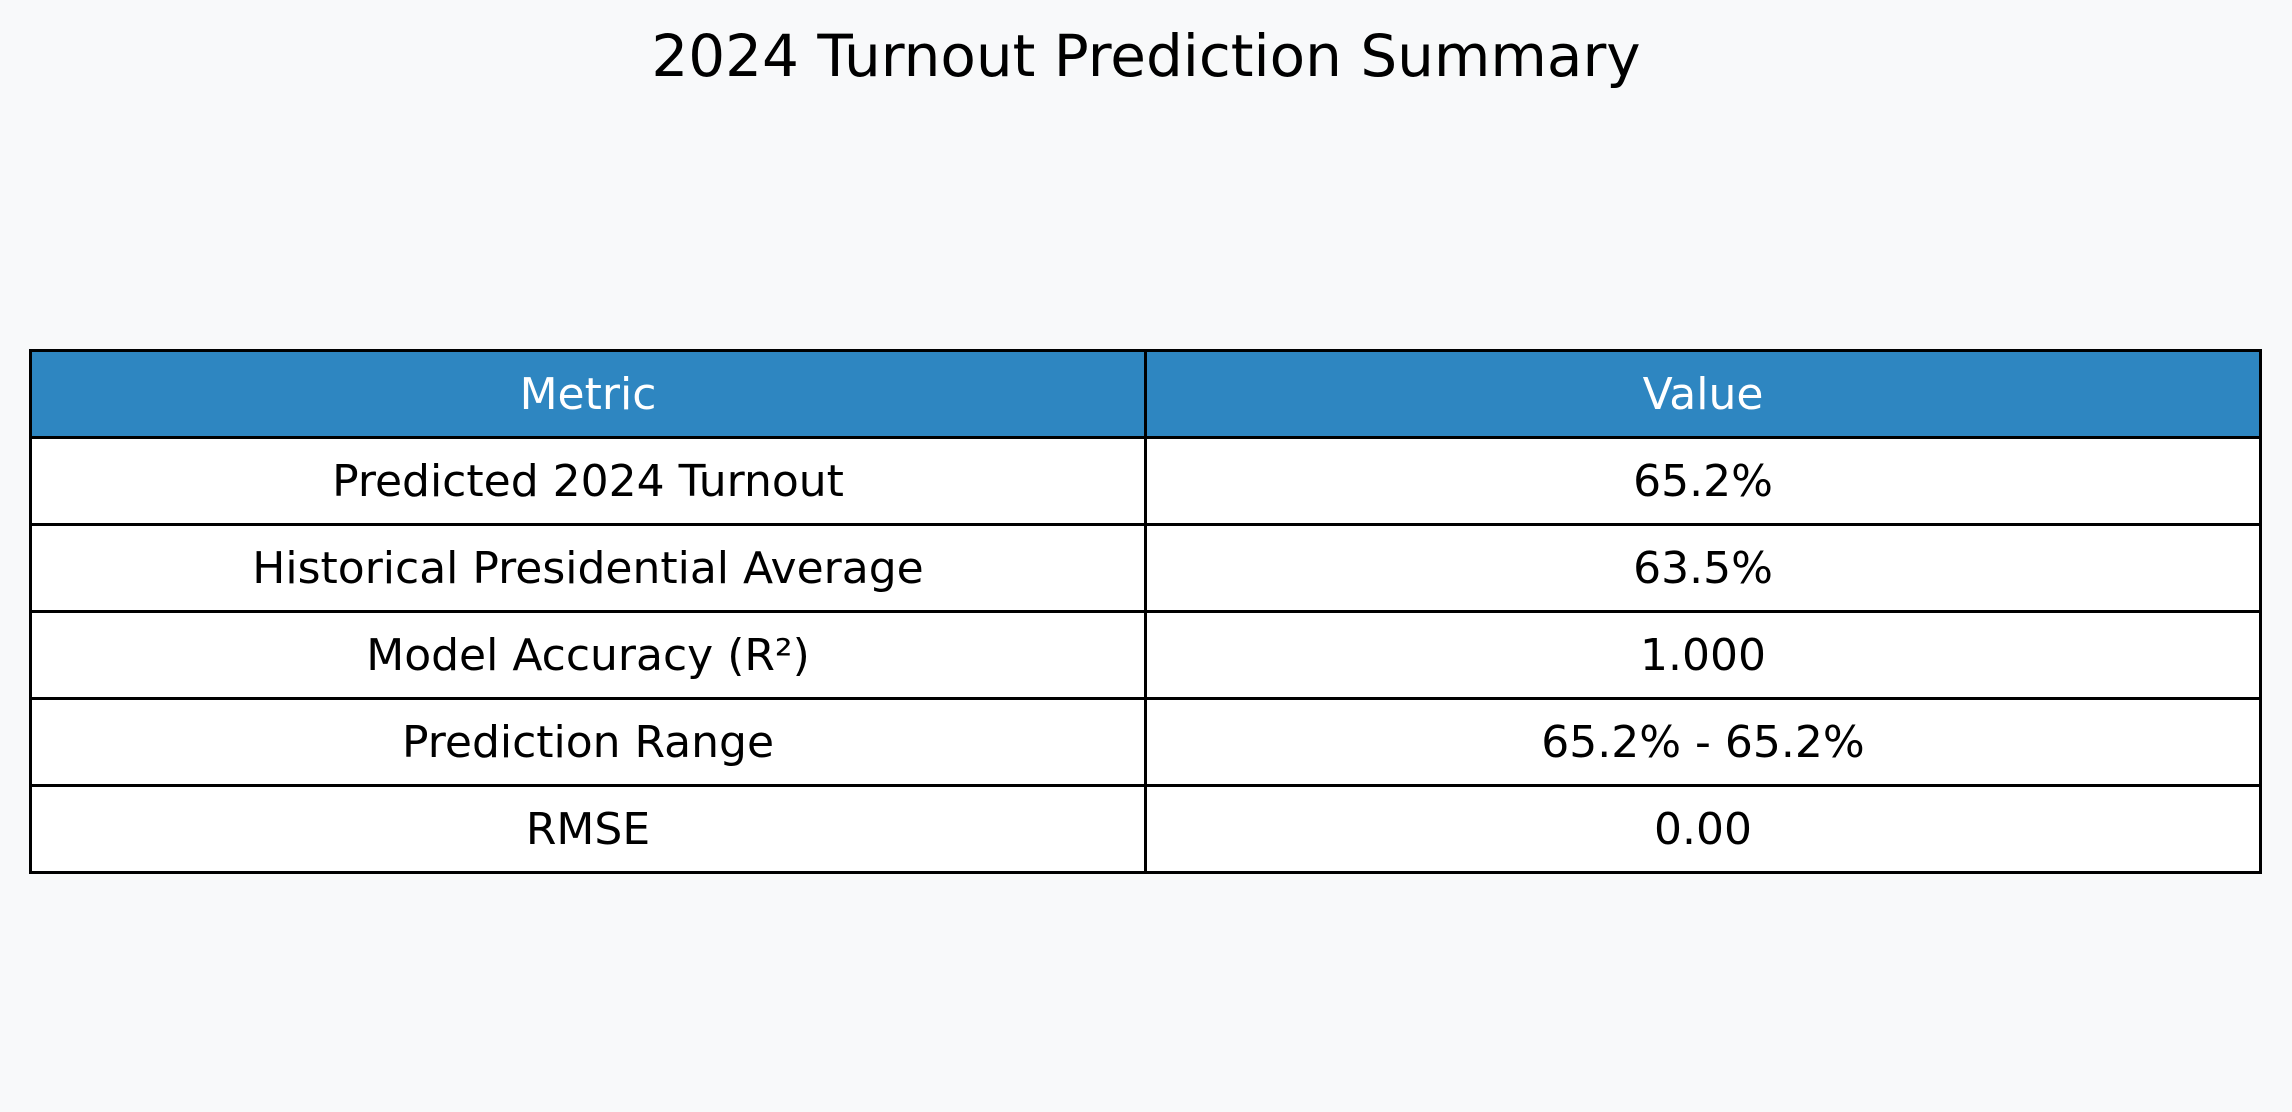 This screenshot has width=2292, height=1112. I want to click on table-row: Model Accuracy (R²) 1.000, so click(1145, 655).